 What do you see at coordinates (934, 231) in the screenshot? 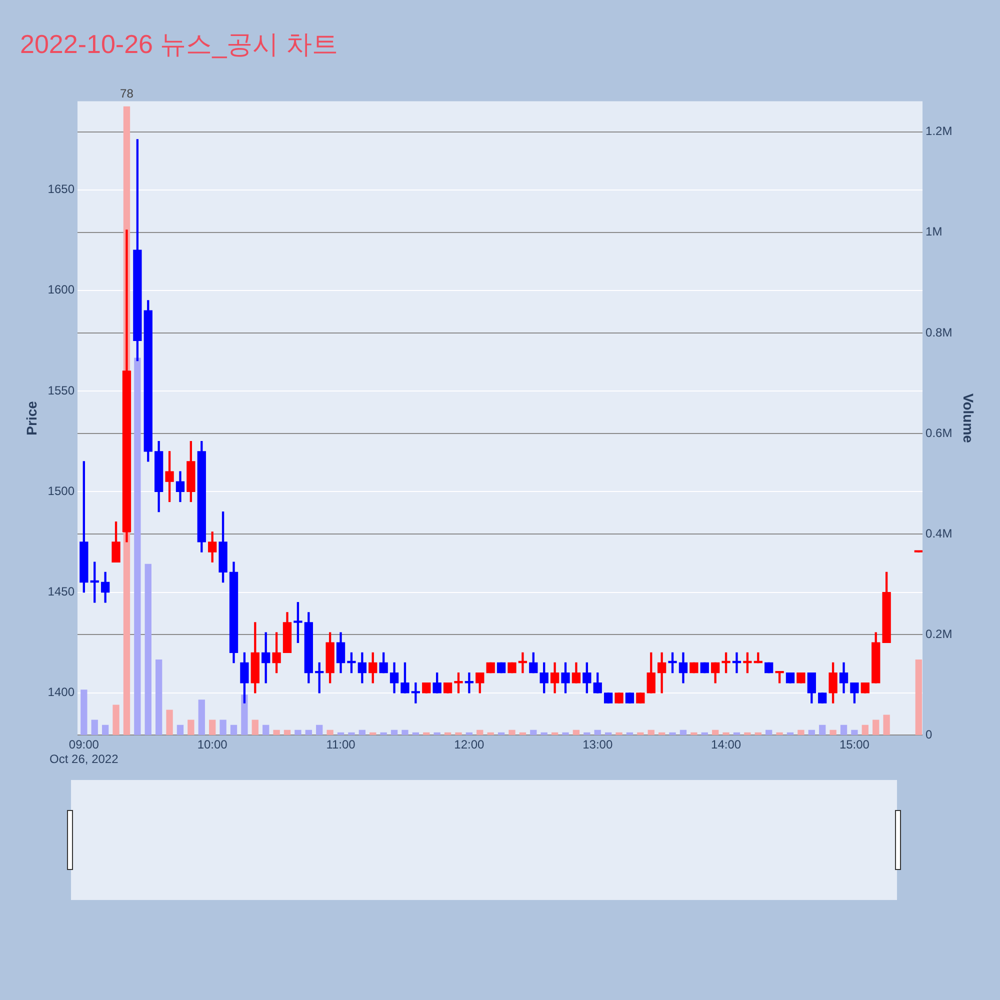
I see `y2-tick-label: 1M` at bounding box center [934, 231].